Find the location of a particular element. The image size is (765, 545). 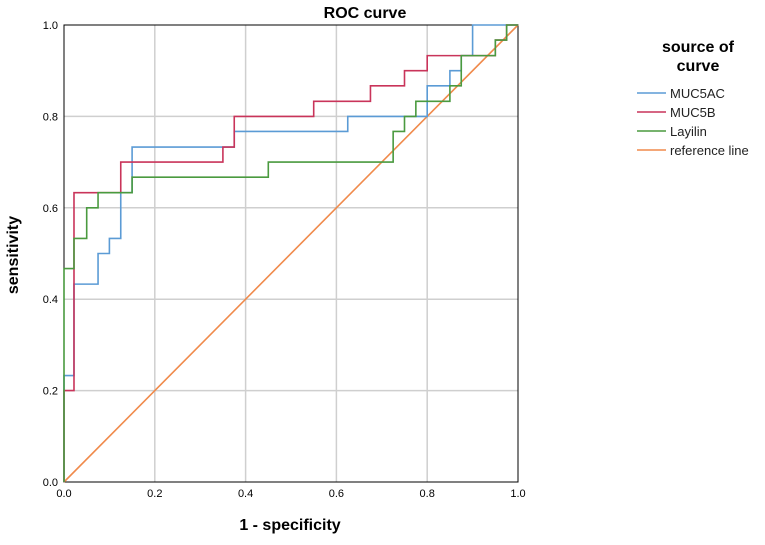

legend-label-muc5ac: MUC5AC is located at coordinates (697, 93).